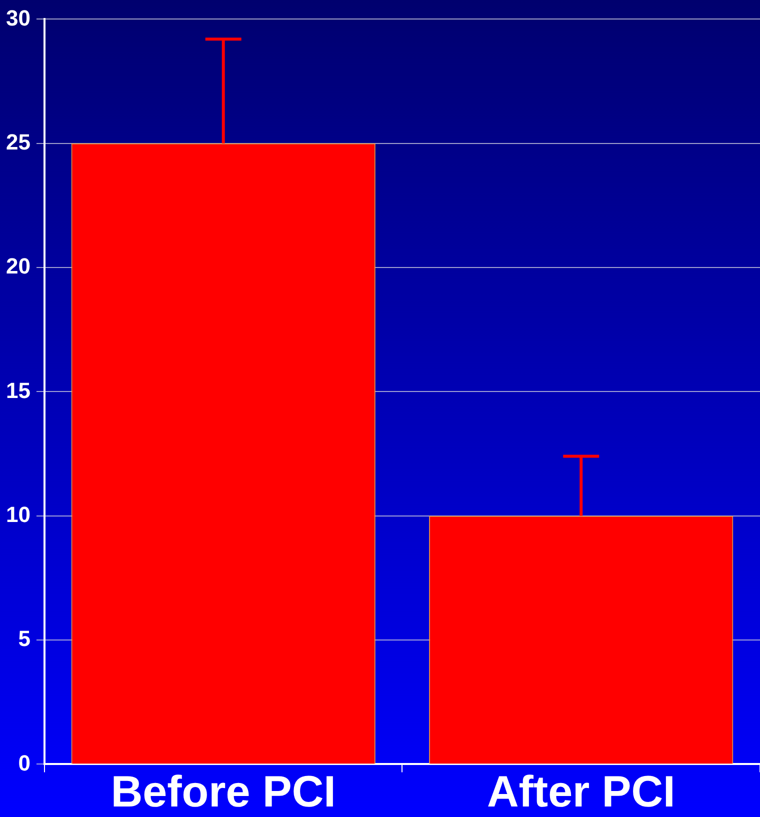 The width and height of the screenshot is (760, 817). Describe the element at coordinates (223, 792) in the screenshot. I see `x-tick-label: Before PCI` at that location.